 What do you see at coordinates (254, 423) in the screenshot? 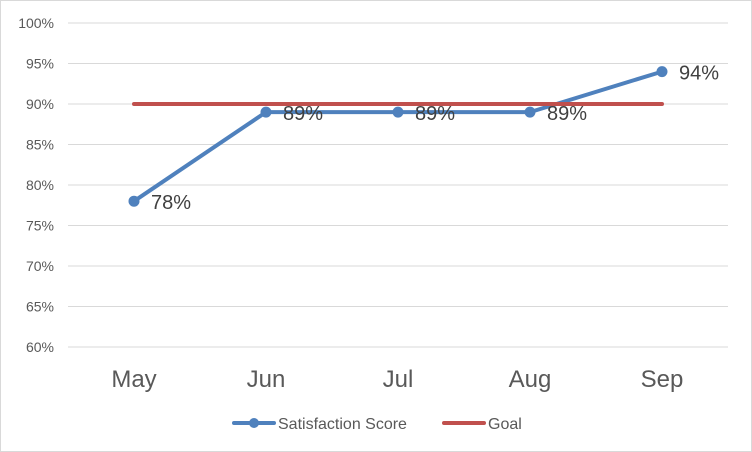
I see `legend-marker` at bounding box center [254, 423].